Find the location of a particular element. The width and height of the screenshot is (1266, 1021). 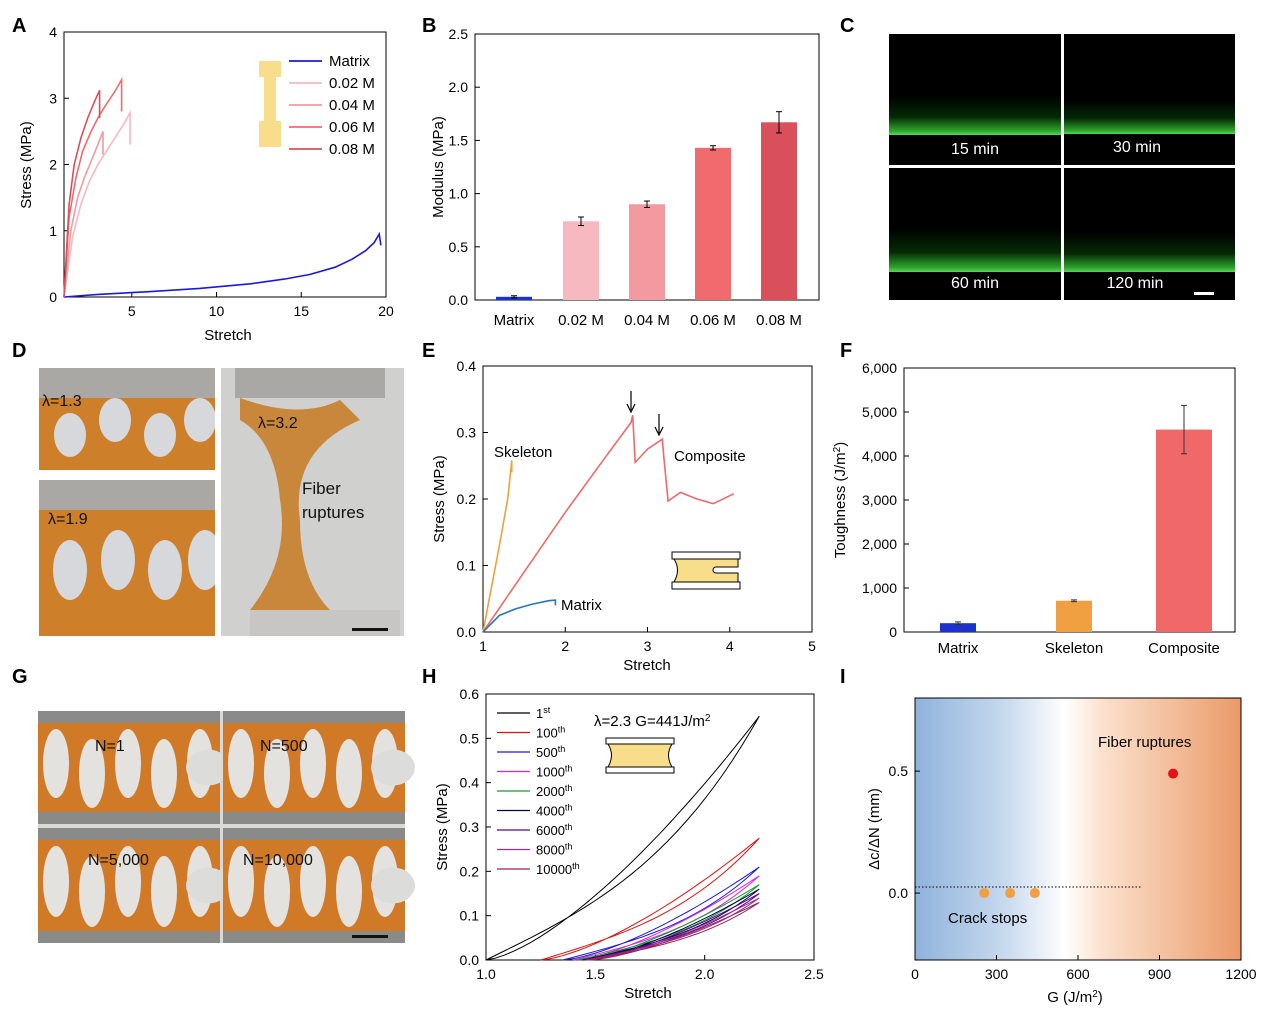

photo-d-divider is located at coordinates (218, 502).